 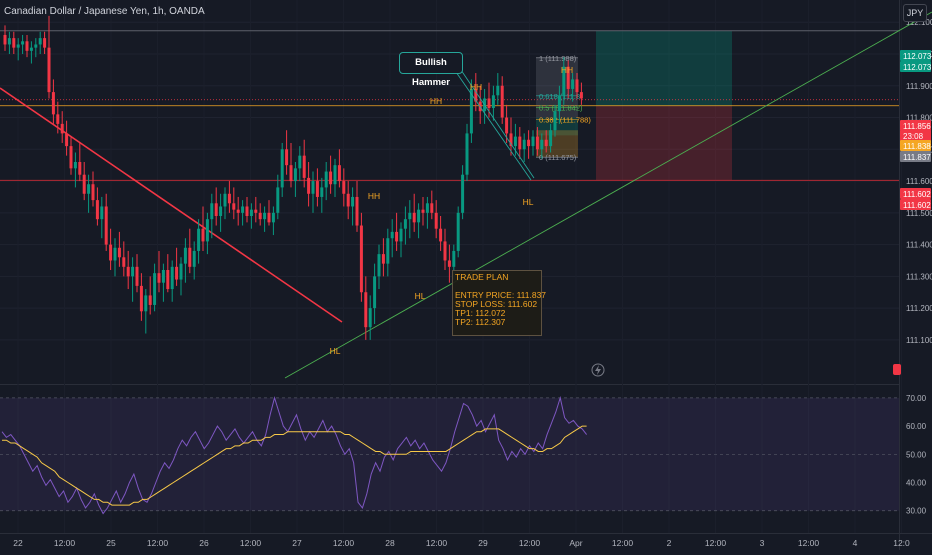 I want to click on pane-separator, so click(x=449, y=384).